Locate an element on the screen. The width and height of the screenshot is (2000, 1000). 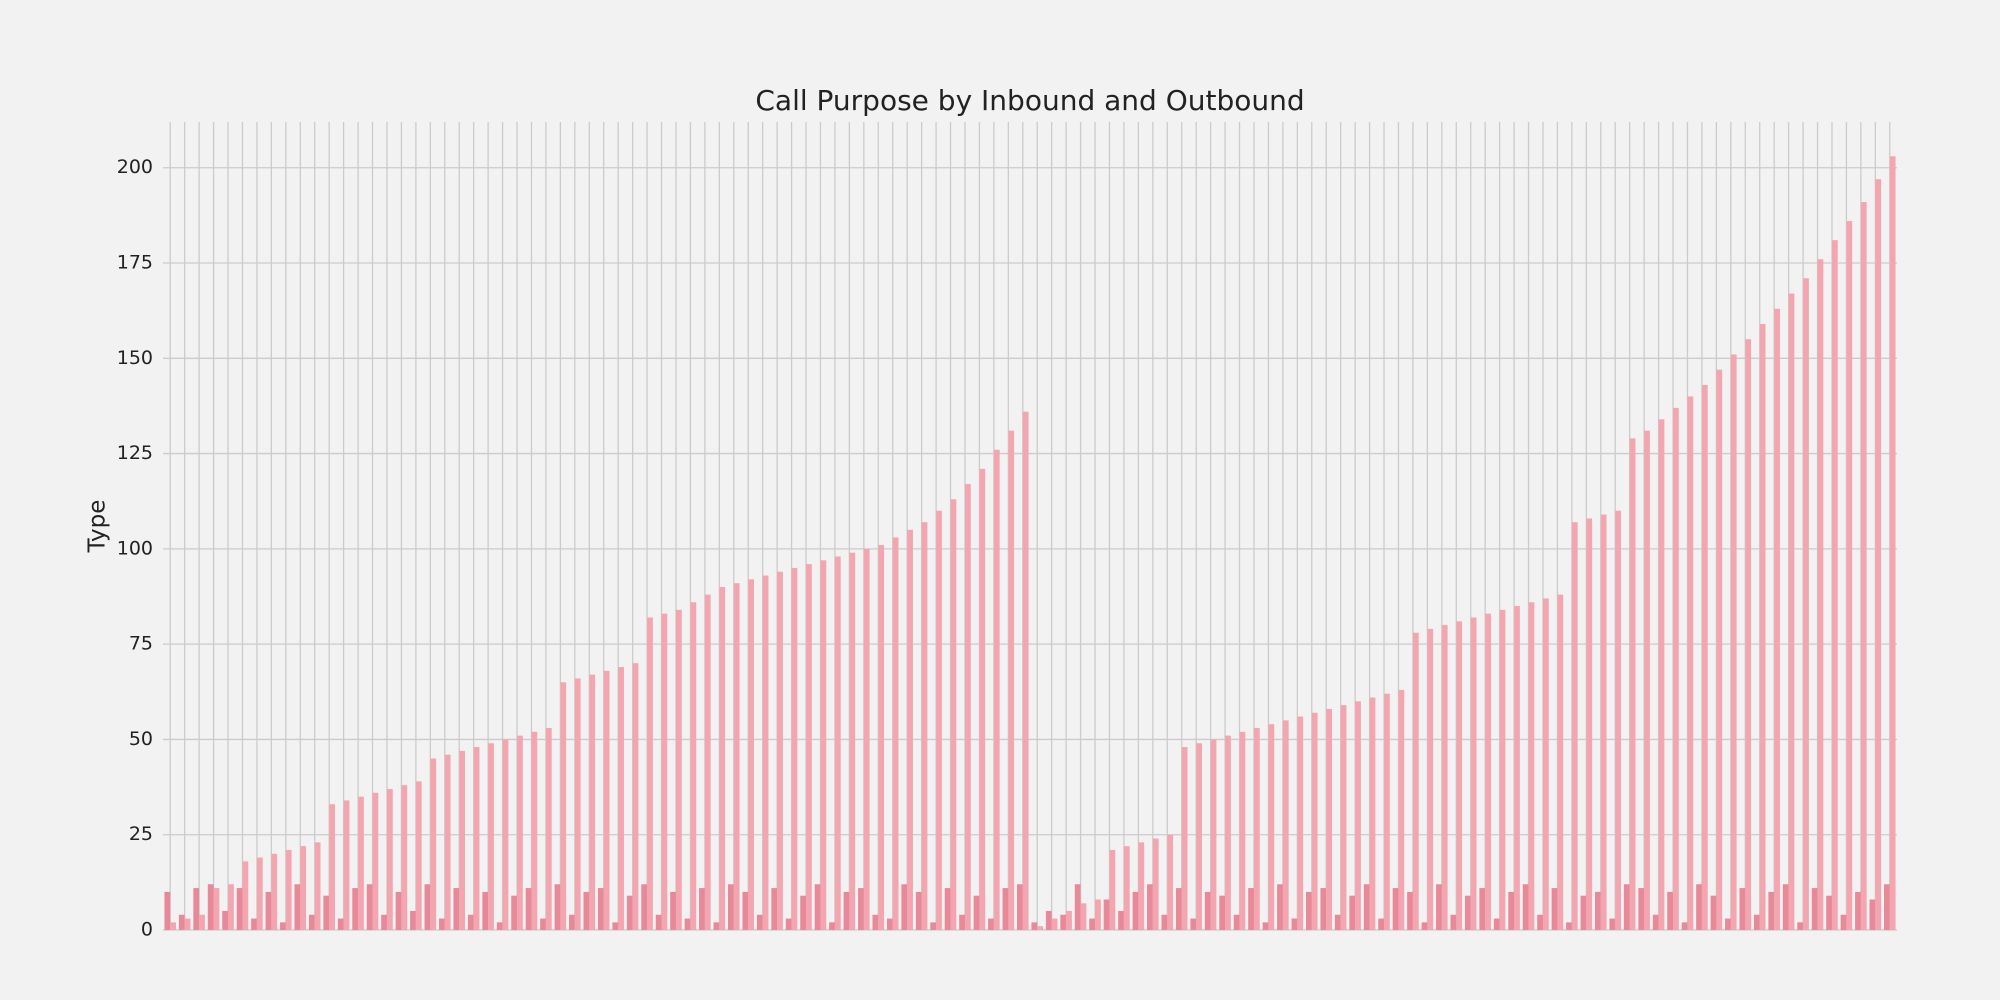
y-axis-label: Type is located at coordinates (98, 527).